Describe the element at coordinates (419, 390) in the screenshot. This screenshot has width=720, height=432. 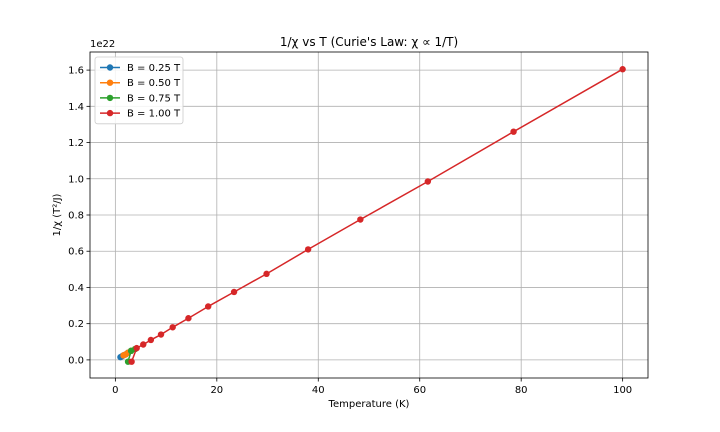
I see `x-tick-label: 60` at that location.